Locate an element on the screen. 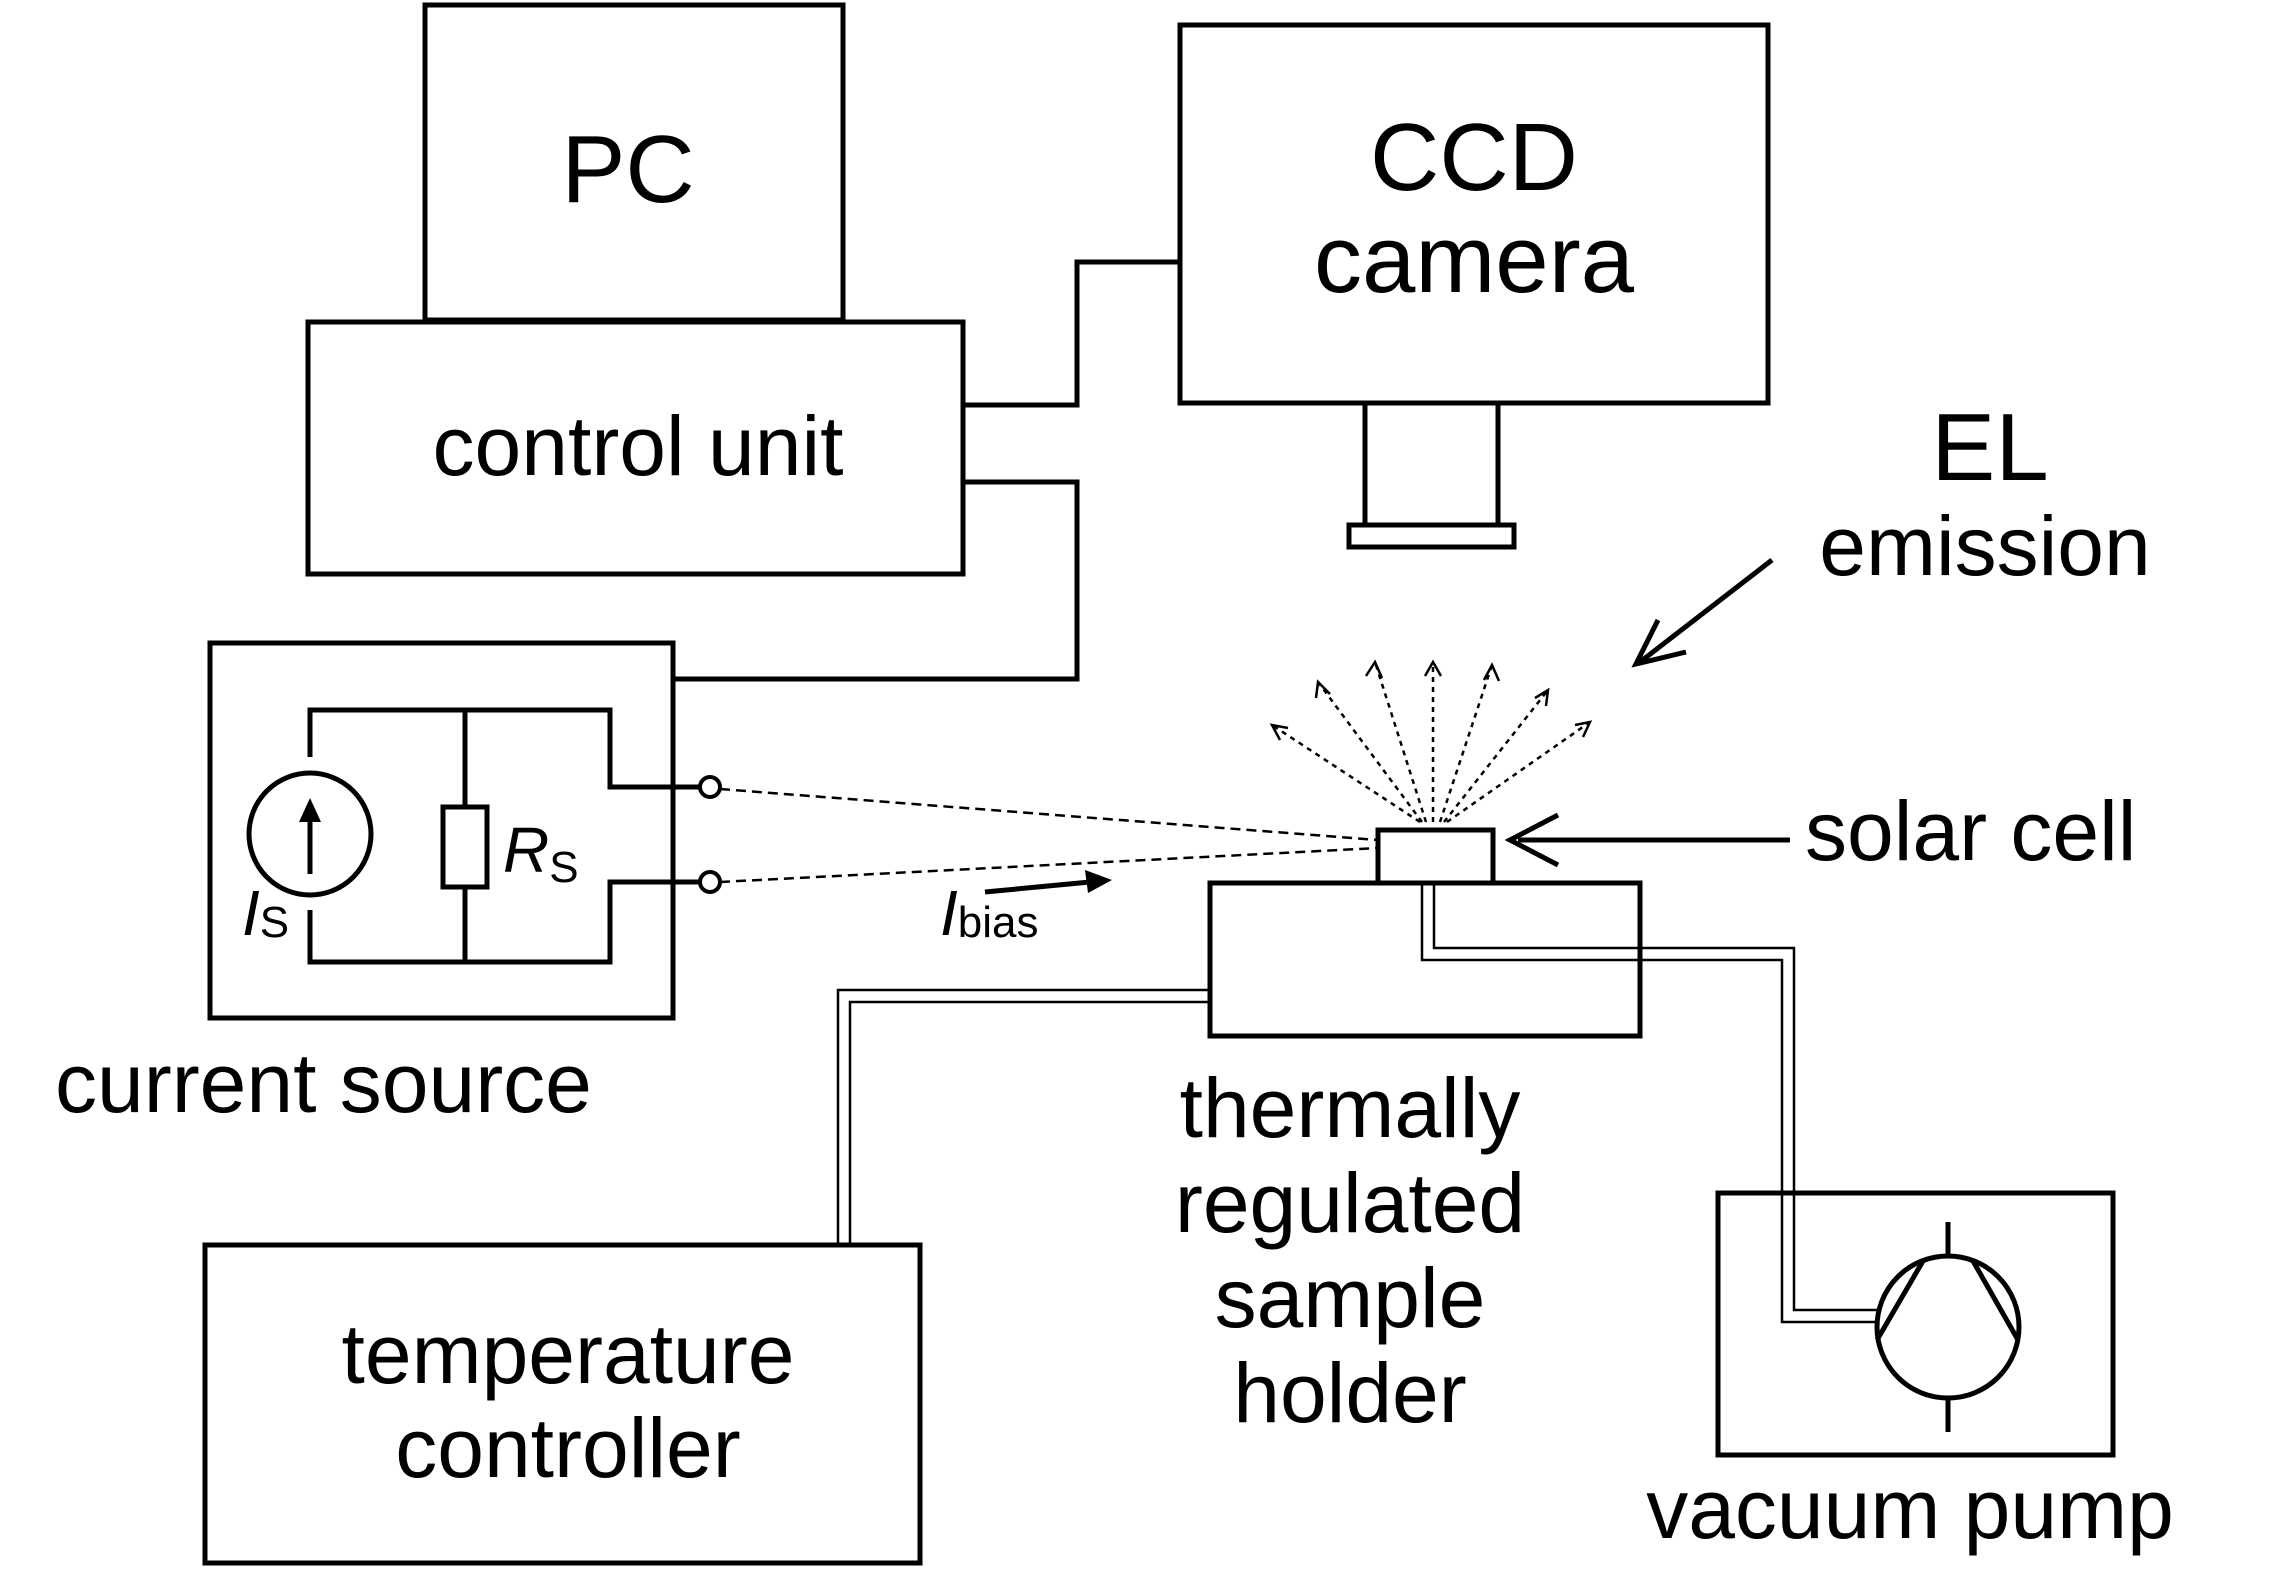 The image size is (2270, 1595). camera-lens-barrel is located at coordinates (1431, 464).